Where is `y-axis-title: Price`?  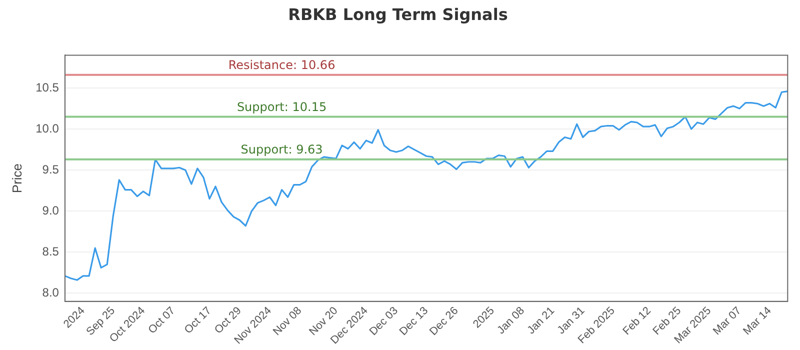 y-axis-title: Price is located at coordinates (16, 178).